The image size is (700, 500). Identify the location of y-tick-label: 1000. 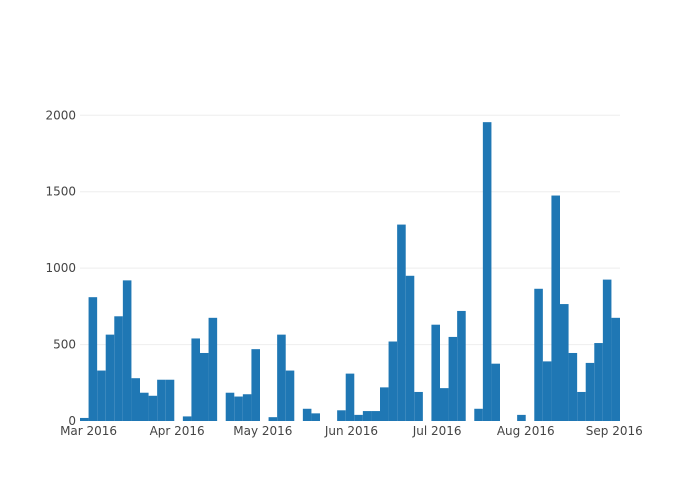
(60, 268).